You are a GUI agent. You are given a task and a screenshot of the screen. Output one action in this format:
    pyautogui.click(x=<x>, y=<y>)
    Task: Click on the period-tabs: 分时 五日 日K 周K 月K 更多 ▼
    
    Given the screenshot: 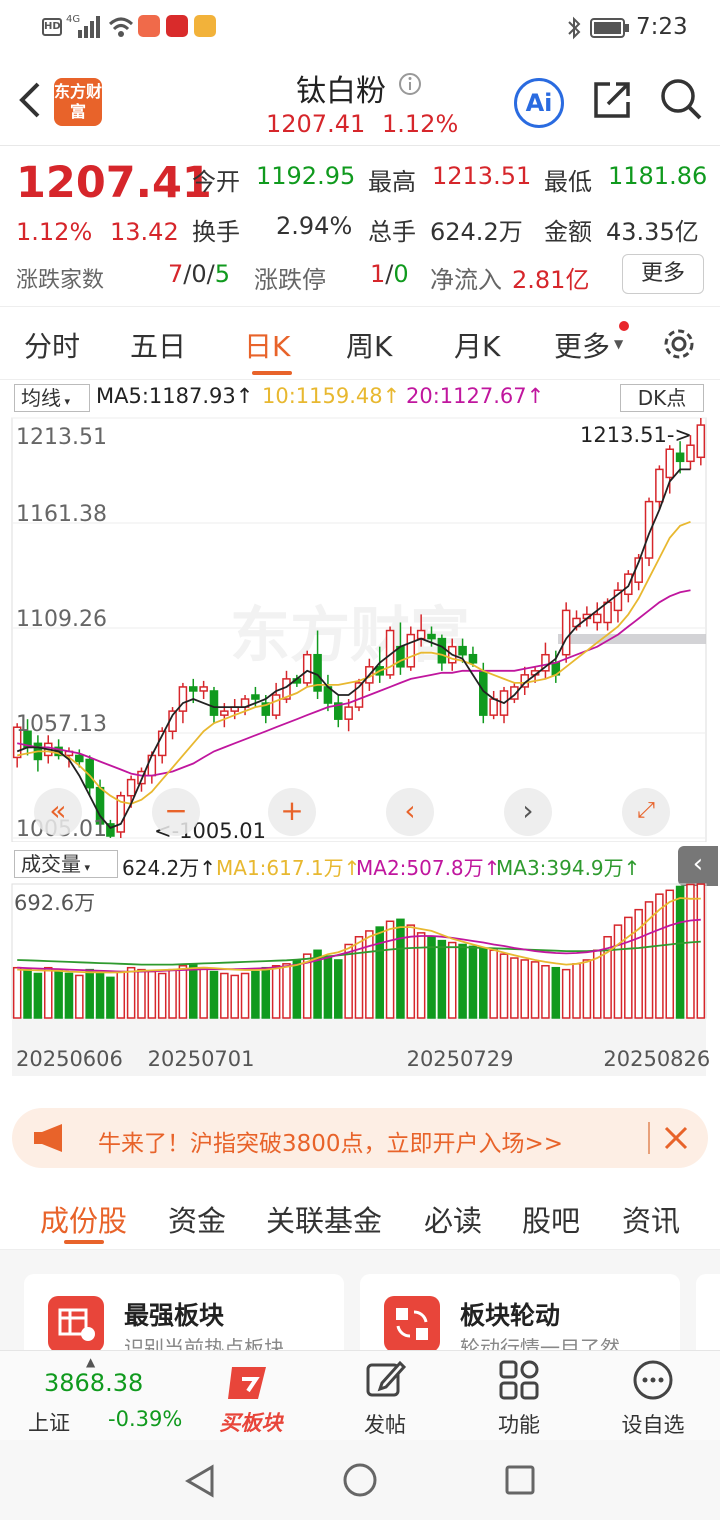 What is the action you would take?
    pyautogui.click(x=360, y=343)
    